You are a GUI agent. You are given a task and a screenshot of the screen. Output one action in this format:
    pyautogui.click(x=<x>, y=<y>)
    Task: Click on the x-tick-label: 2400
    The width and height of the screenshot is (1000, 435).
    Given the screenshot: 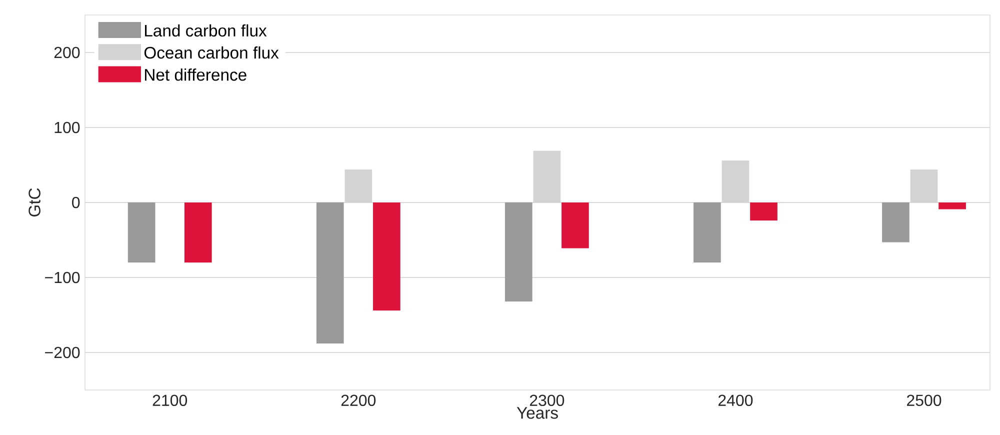 What is the action you would take?
    pyautogui.click(x=735, y=400)
    